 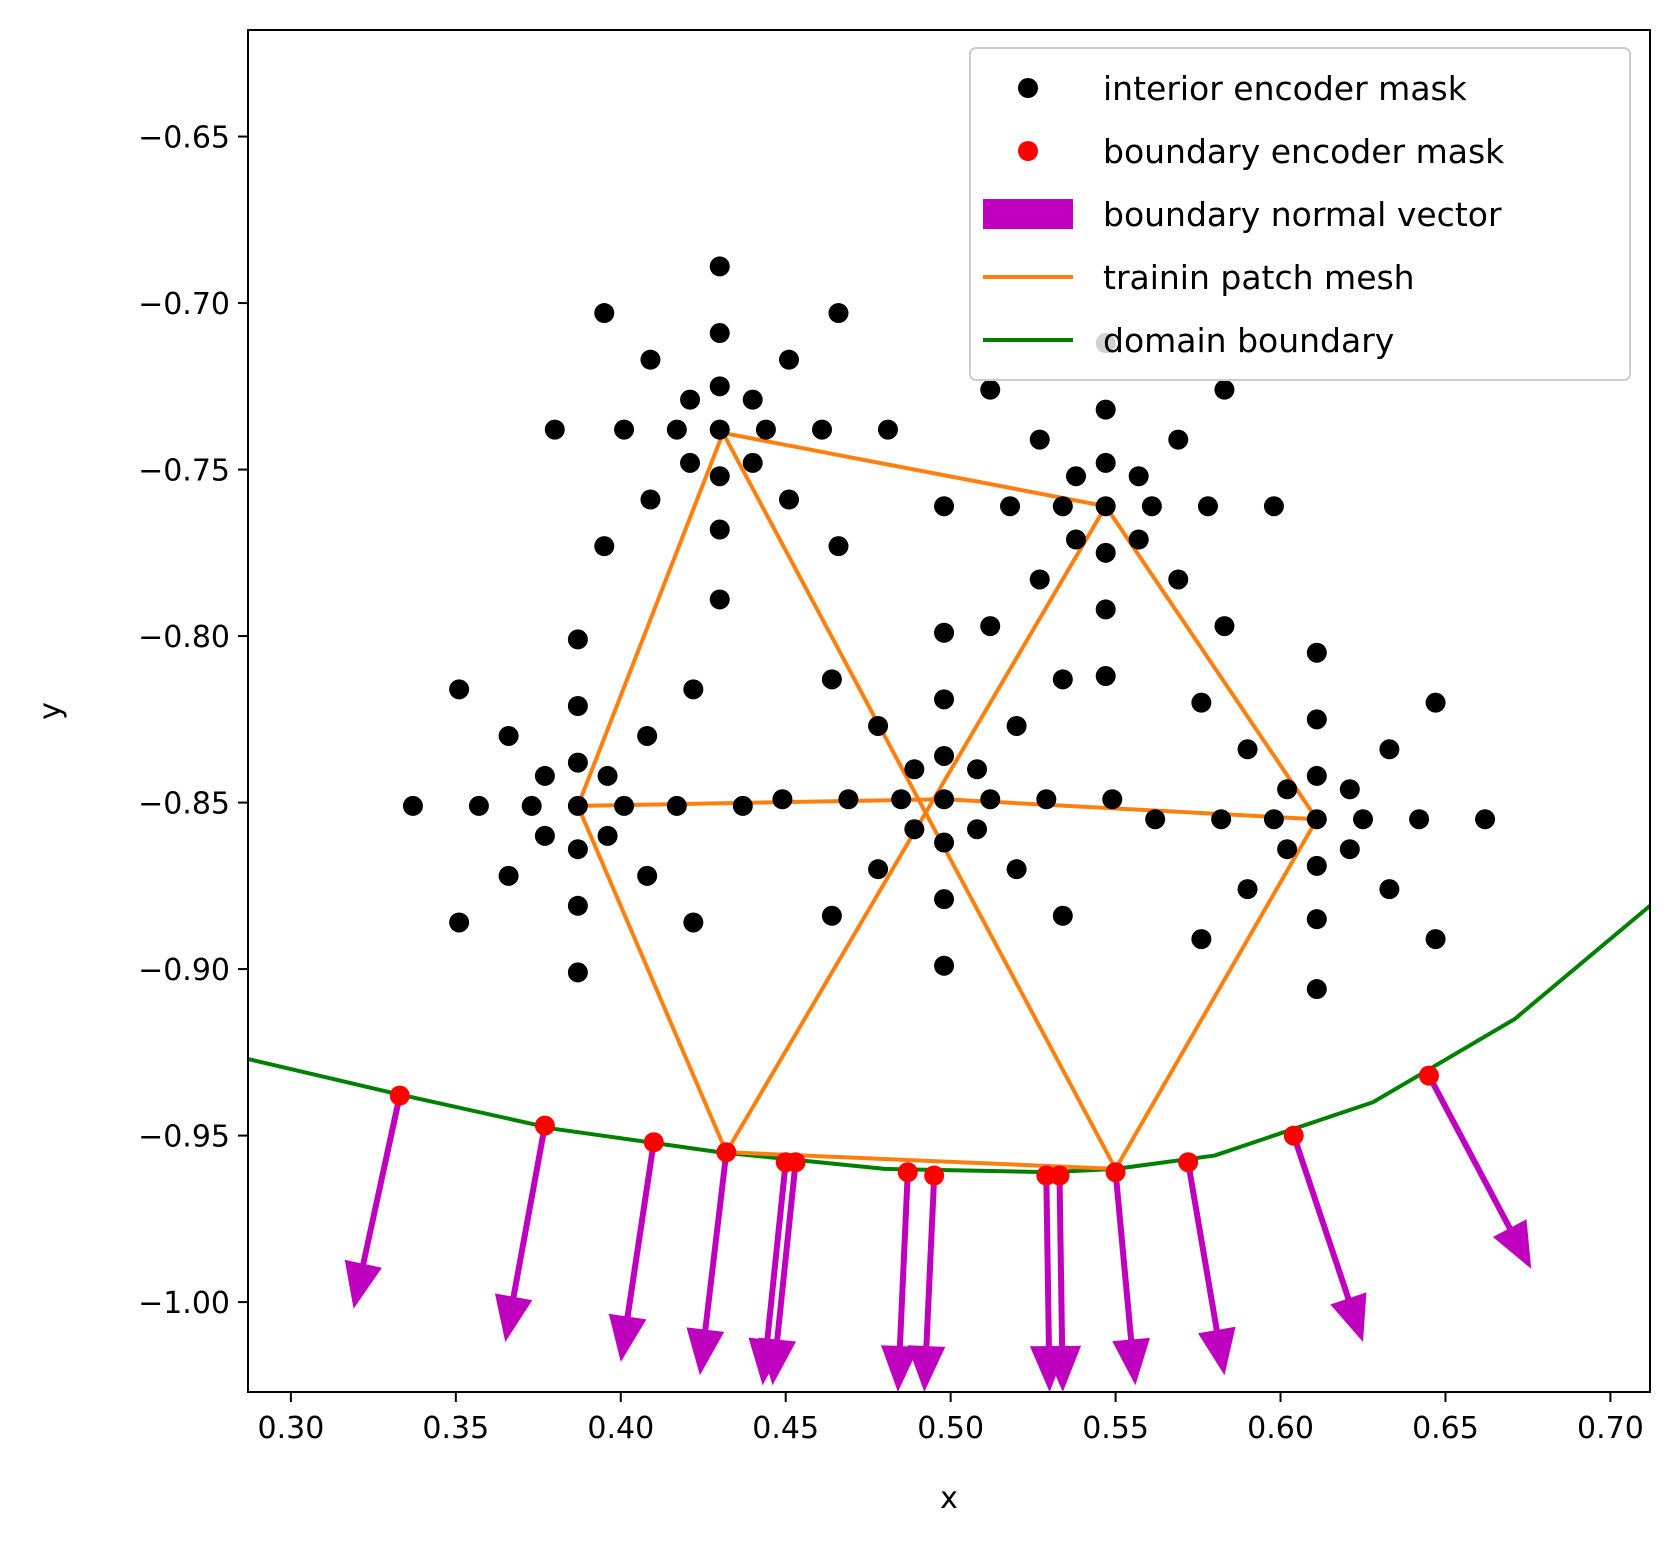 I want to click on legend-label-4: domain boundary, so click(x=1248, y=340).